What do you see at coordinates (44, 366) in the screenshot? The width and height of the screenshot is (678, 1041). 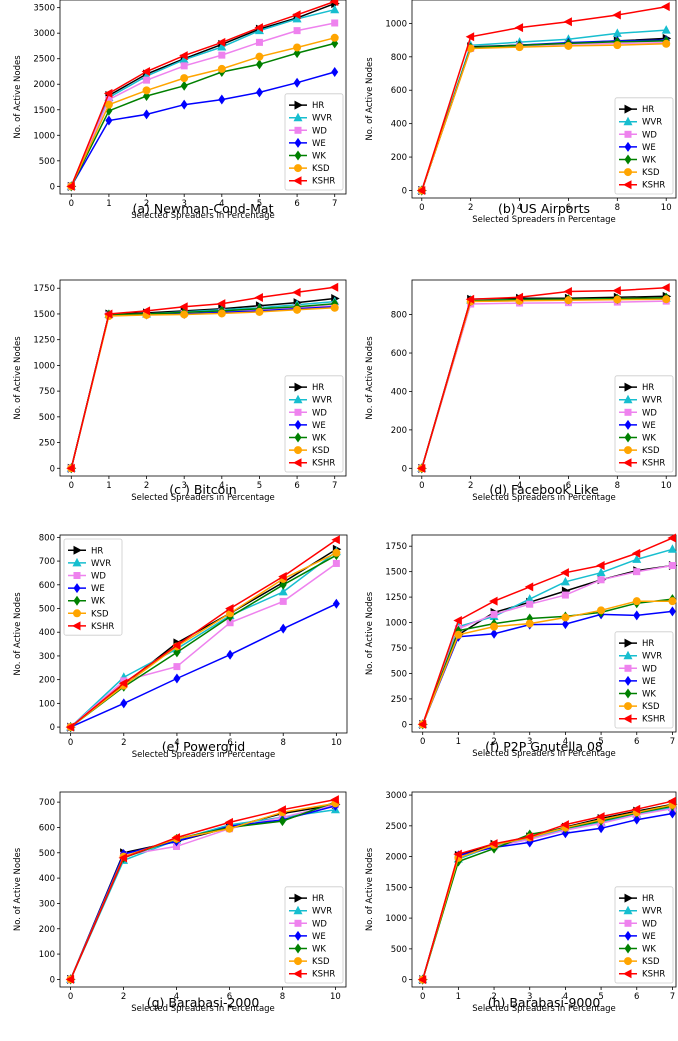 I see `y-tick-label: 1000` at bounding box center [44, 366].